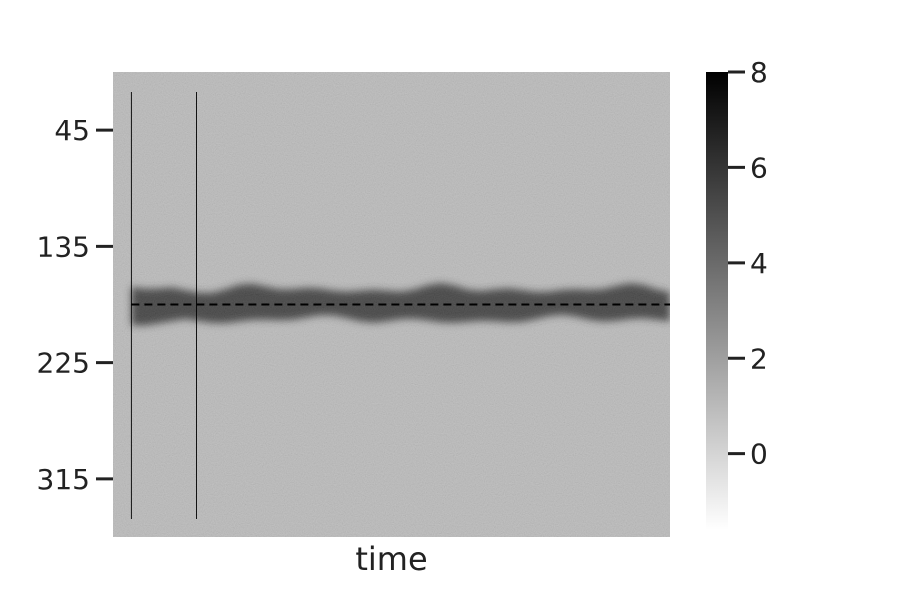  What do you see at coordinates (75, 305) in the screenshot?
I see `y-axis: 45 135 225 315` at bounding box center [75, 305].